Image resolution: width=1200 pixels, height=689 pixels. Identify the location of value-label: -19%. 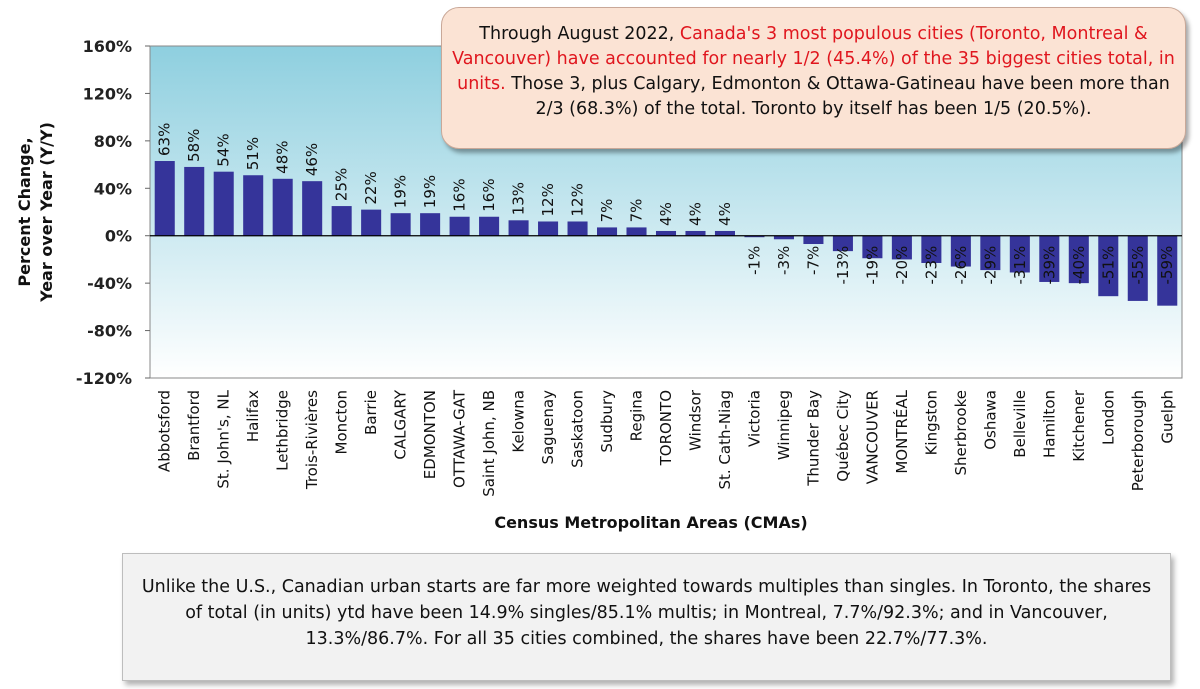
(872, 265).